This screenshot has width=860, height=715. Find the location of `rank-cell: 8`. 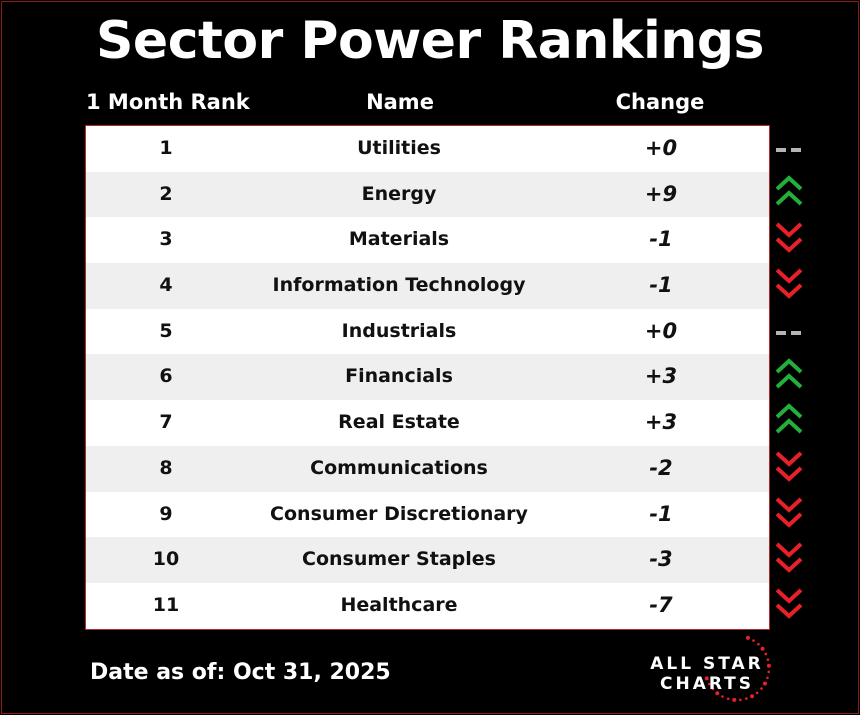

rank-cell: 8 is located at coordinates (166, 467).